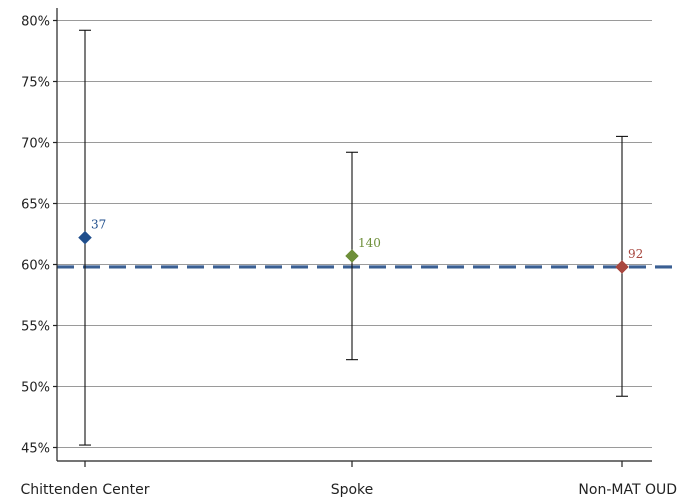 Image resolution: width=678 pixels, height=500 pixels. What do you see at coordinates (98, 225) in the screenshot?
I see `data-label: 37` at bounding box center [98, 225].